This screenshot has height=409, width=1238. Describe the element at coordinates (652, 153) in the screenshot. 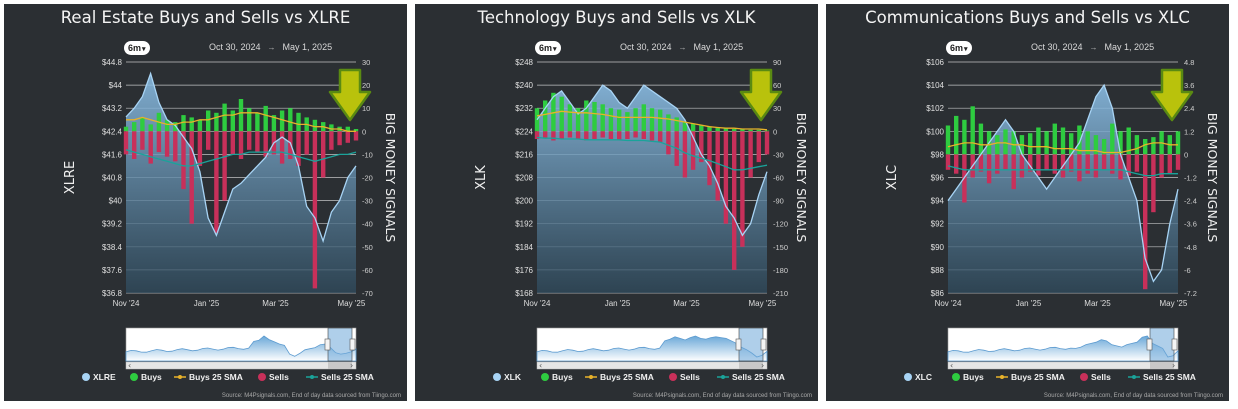

I see `sells-sma-line` at that location.